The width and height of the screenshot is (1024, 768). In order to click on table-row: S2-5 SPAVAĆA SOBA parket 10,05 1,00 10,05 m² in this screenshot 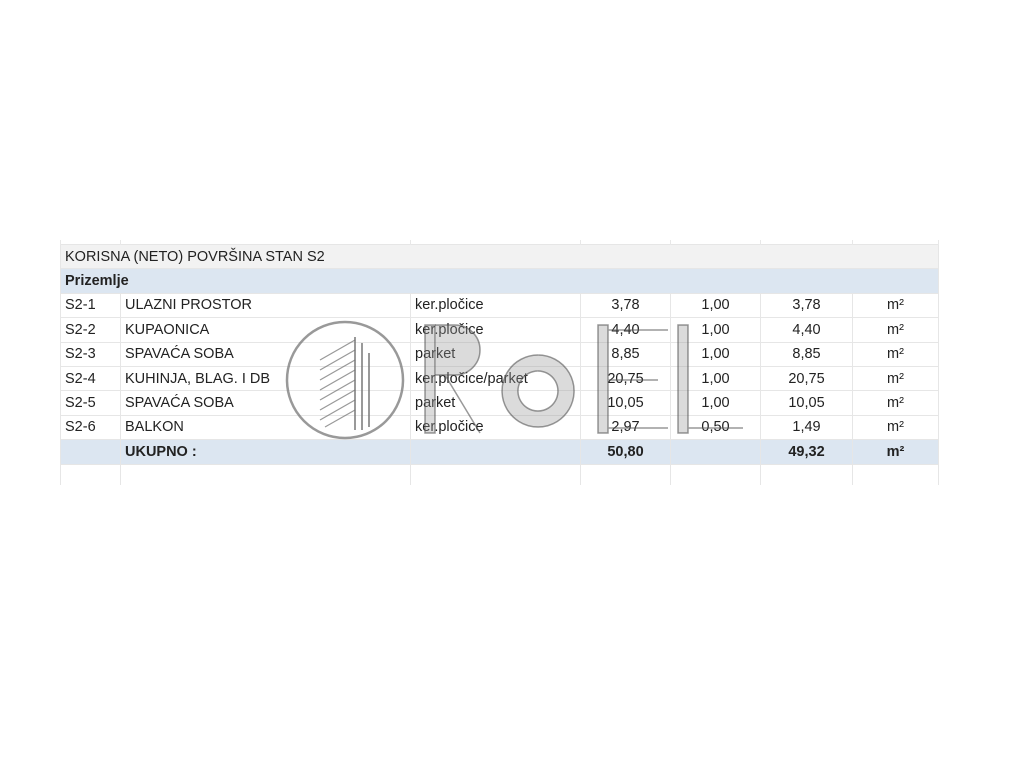, I will do `click(499, 403)`.